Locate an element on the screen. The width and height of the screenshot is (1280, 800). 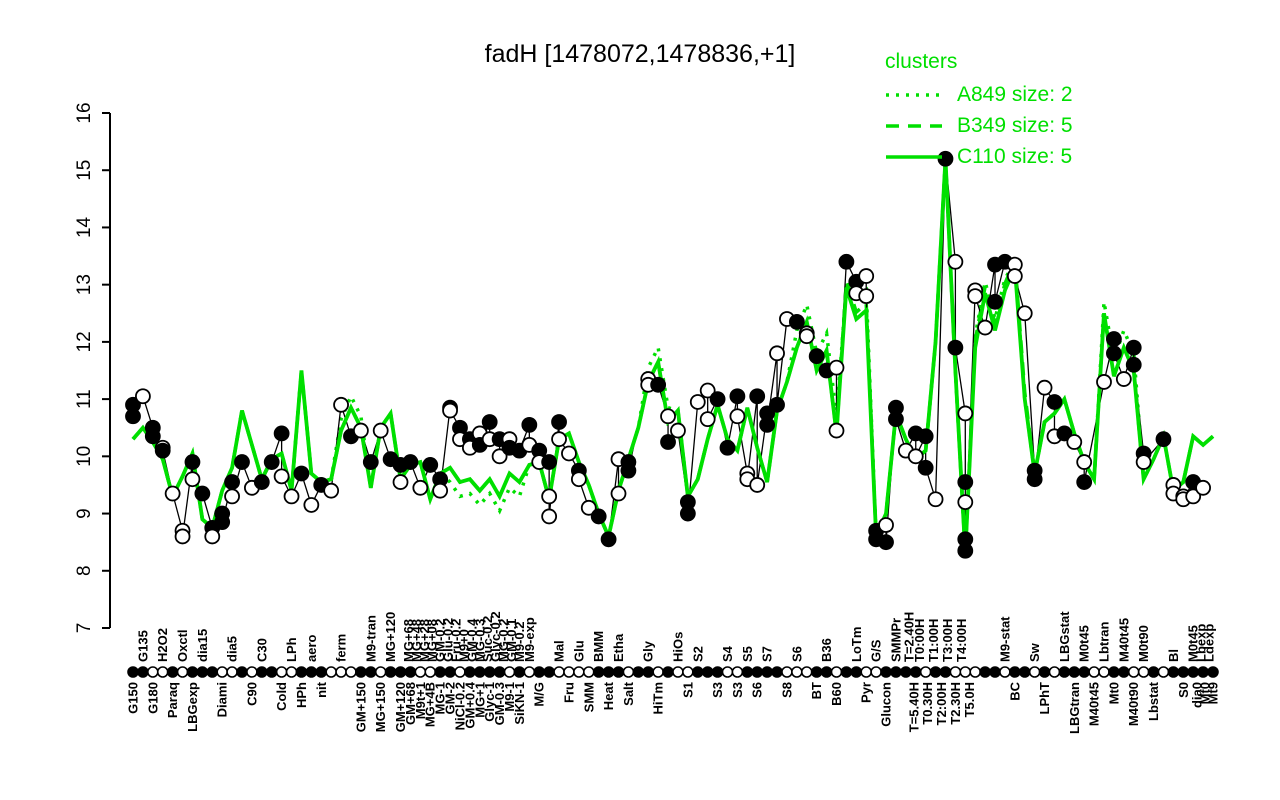
x-label-bottom: S3 is located at coordinates (717, 690).